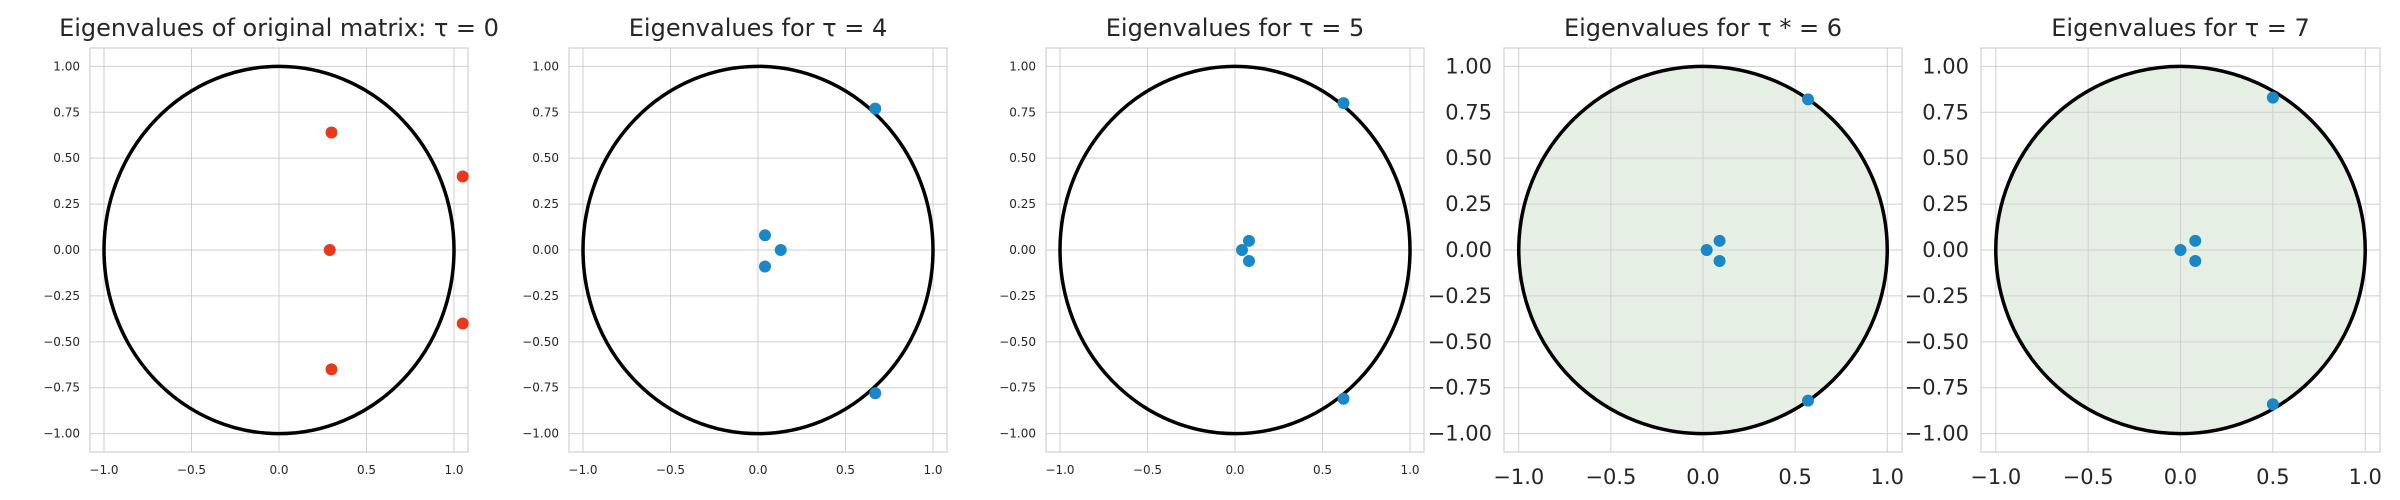  Describe the element at coordinates (2180, 28) in the screenshot. I see `chart-title: Eigenvalues for τ = 7` at that location.